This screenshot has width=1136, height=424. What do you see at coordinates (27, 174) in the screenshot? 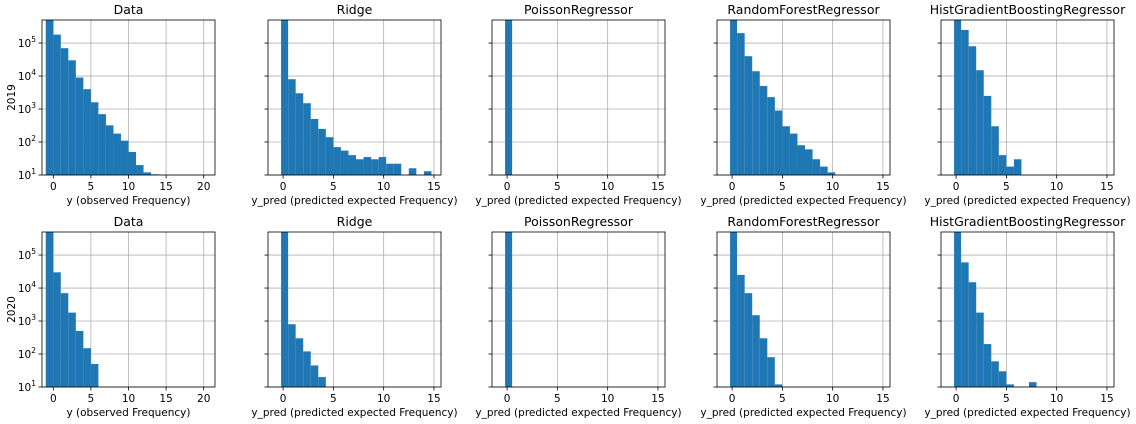
I see `y-tick-label: 10¹` at bounding box center [27, 174].